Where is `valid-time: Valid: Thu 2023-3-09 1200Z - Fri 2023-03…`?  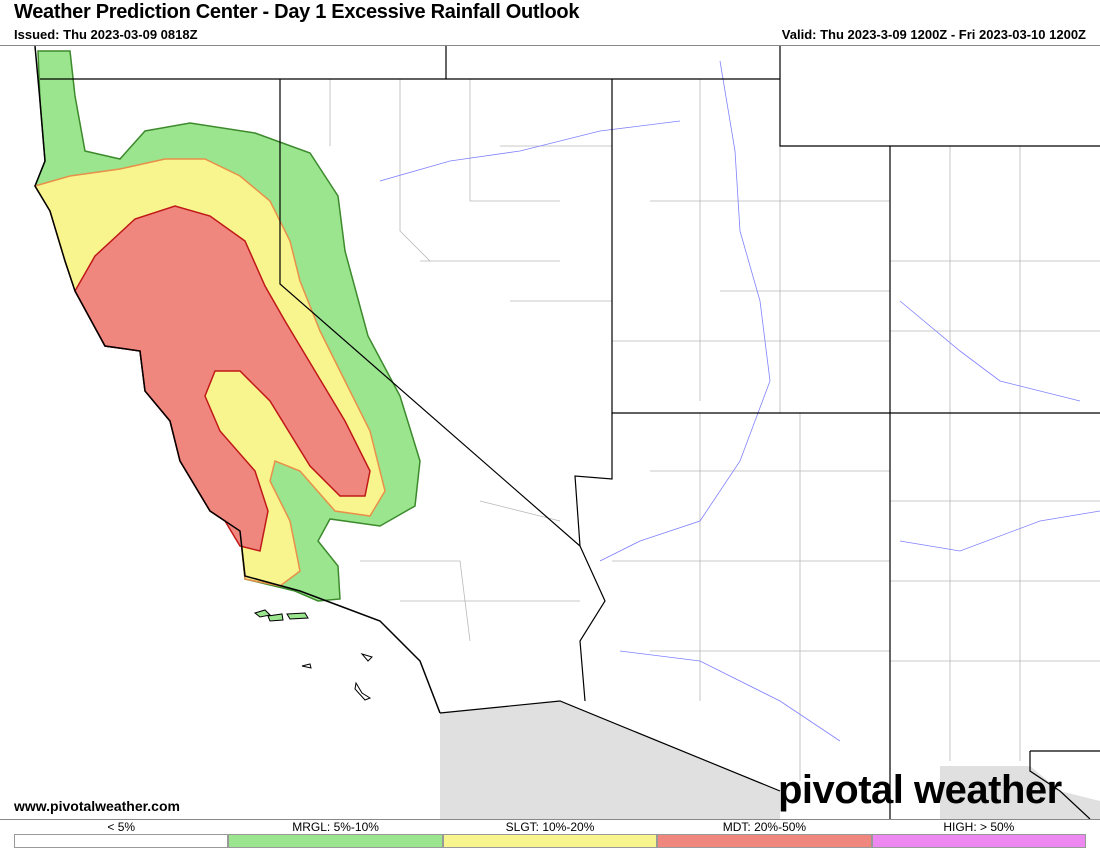 valid-time: Valid: Thu 2023-3-09 1200Z - Fri 2023-03… is located at coordinates (933, 34).